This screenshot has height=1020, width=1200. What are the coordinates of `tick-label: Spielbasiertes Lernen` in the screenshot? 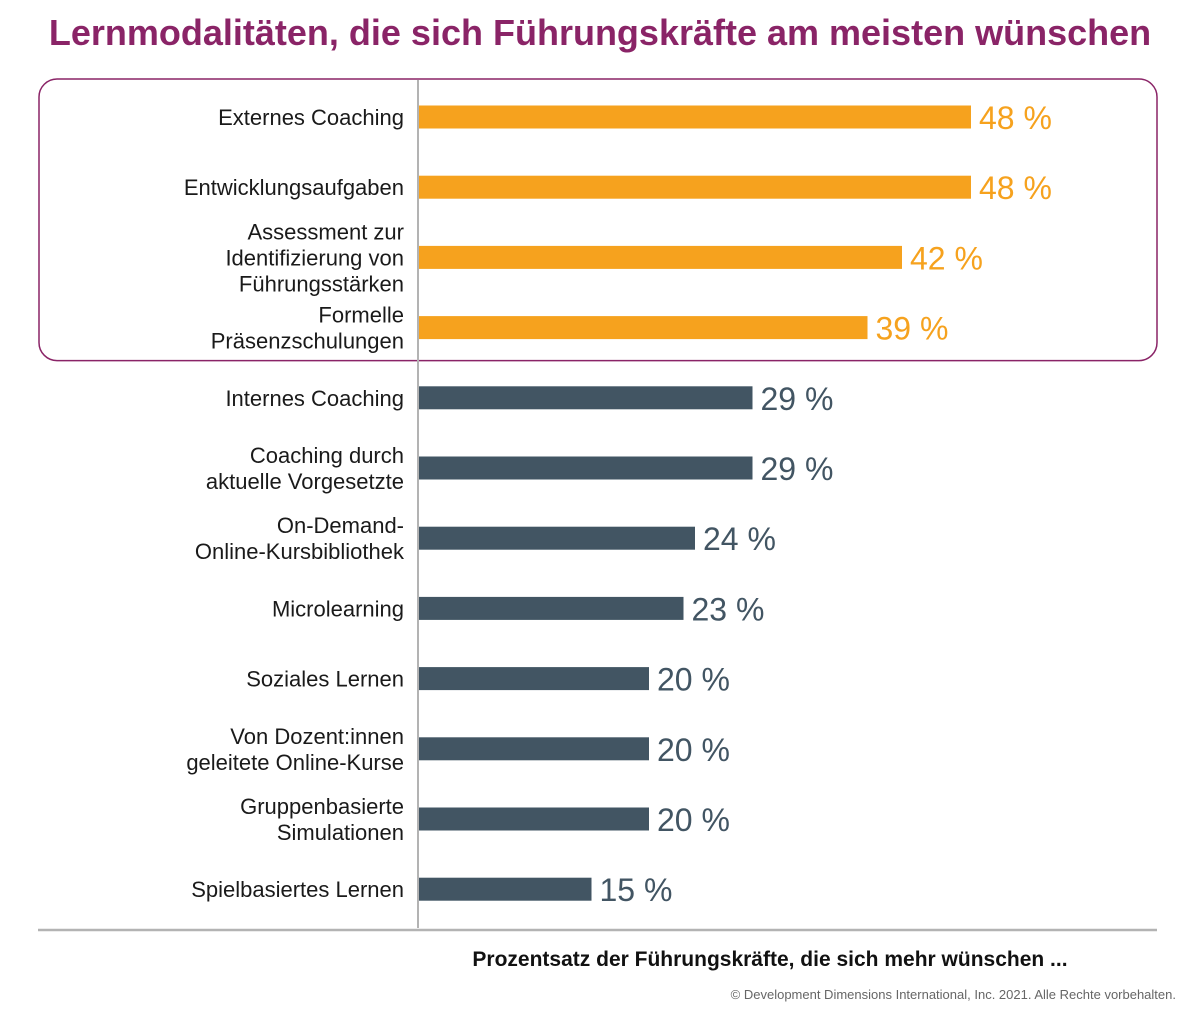 It's located at (297, 889).